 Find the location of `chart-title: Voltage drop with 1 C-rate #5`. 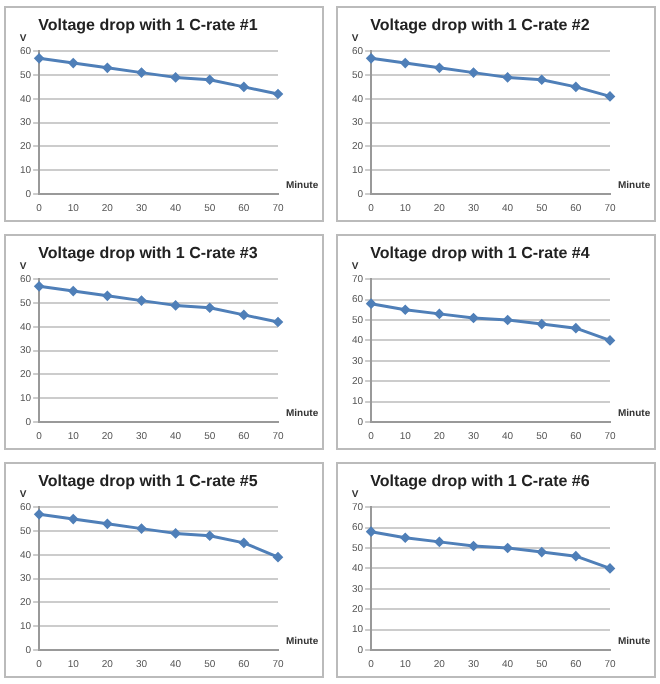

chart-title: Voltage drop with 1 C-rate #5 is located at coordinates (148, 481).